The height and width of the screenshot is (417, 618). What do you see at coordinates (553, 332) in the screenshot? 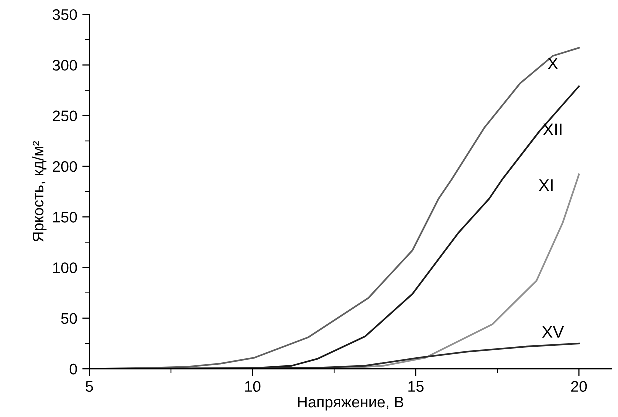
I see `series-label: XV` at bounding box center [553, 332].